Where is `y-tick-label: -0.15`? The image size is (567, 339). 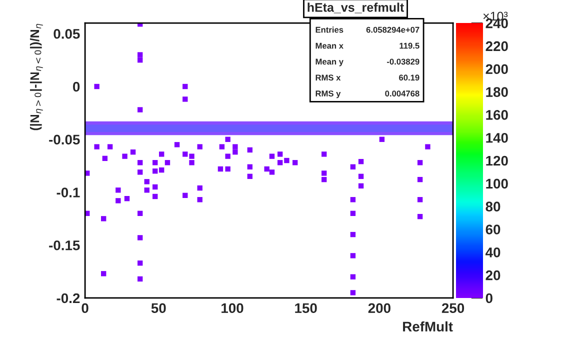 y-tick-label: -0.15 is located at coordinates (64, 245).